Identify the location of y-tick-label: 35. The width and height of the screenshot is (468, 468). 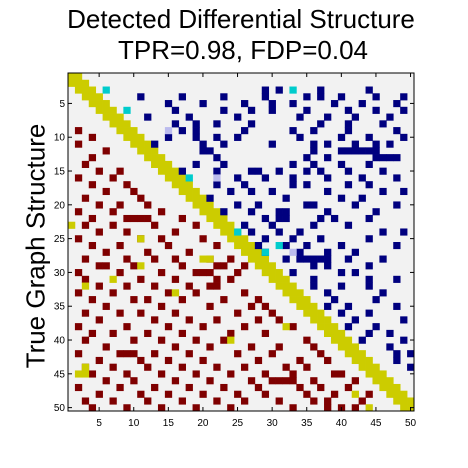
(60, 307).